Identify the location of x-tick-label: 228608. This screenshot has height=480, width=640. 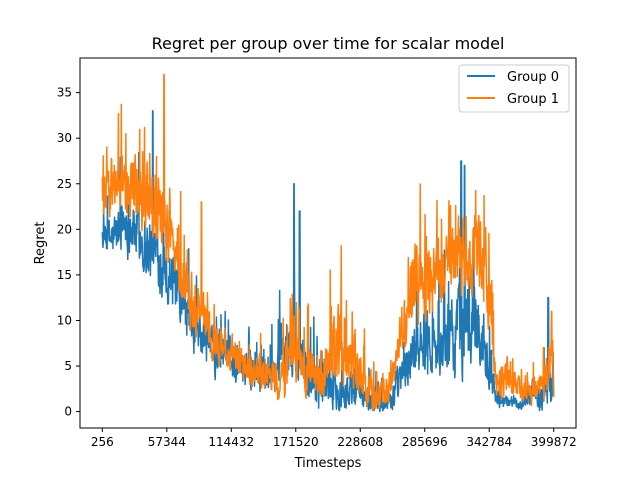
(360, 442).